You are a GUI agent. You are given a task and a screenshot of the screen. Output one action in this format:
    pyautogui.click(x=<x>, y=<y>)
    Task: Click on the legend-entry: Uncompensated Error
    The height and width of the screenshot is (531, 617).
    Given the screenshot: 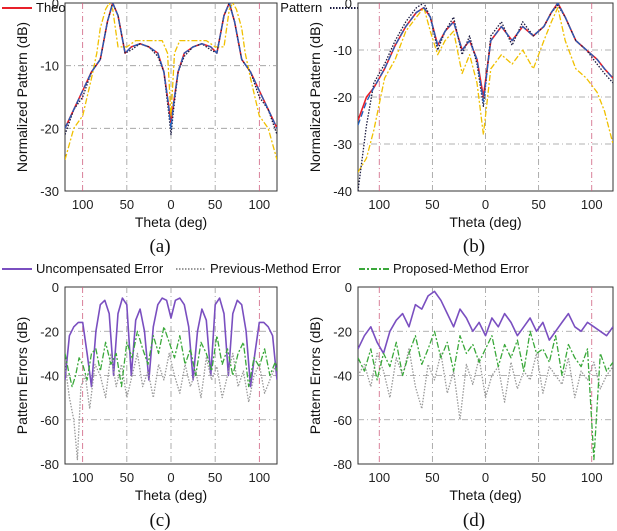 What is the action you would take?
    pyautogui.click(x=83, y=268)
    